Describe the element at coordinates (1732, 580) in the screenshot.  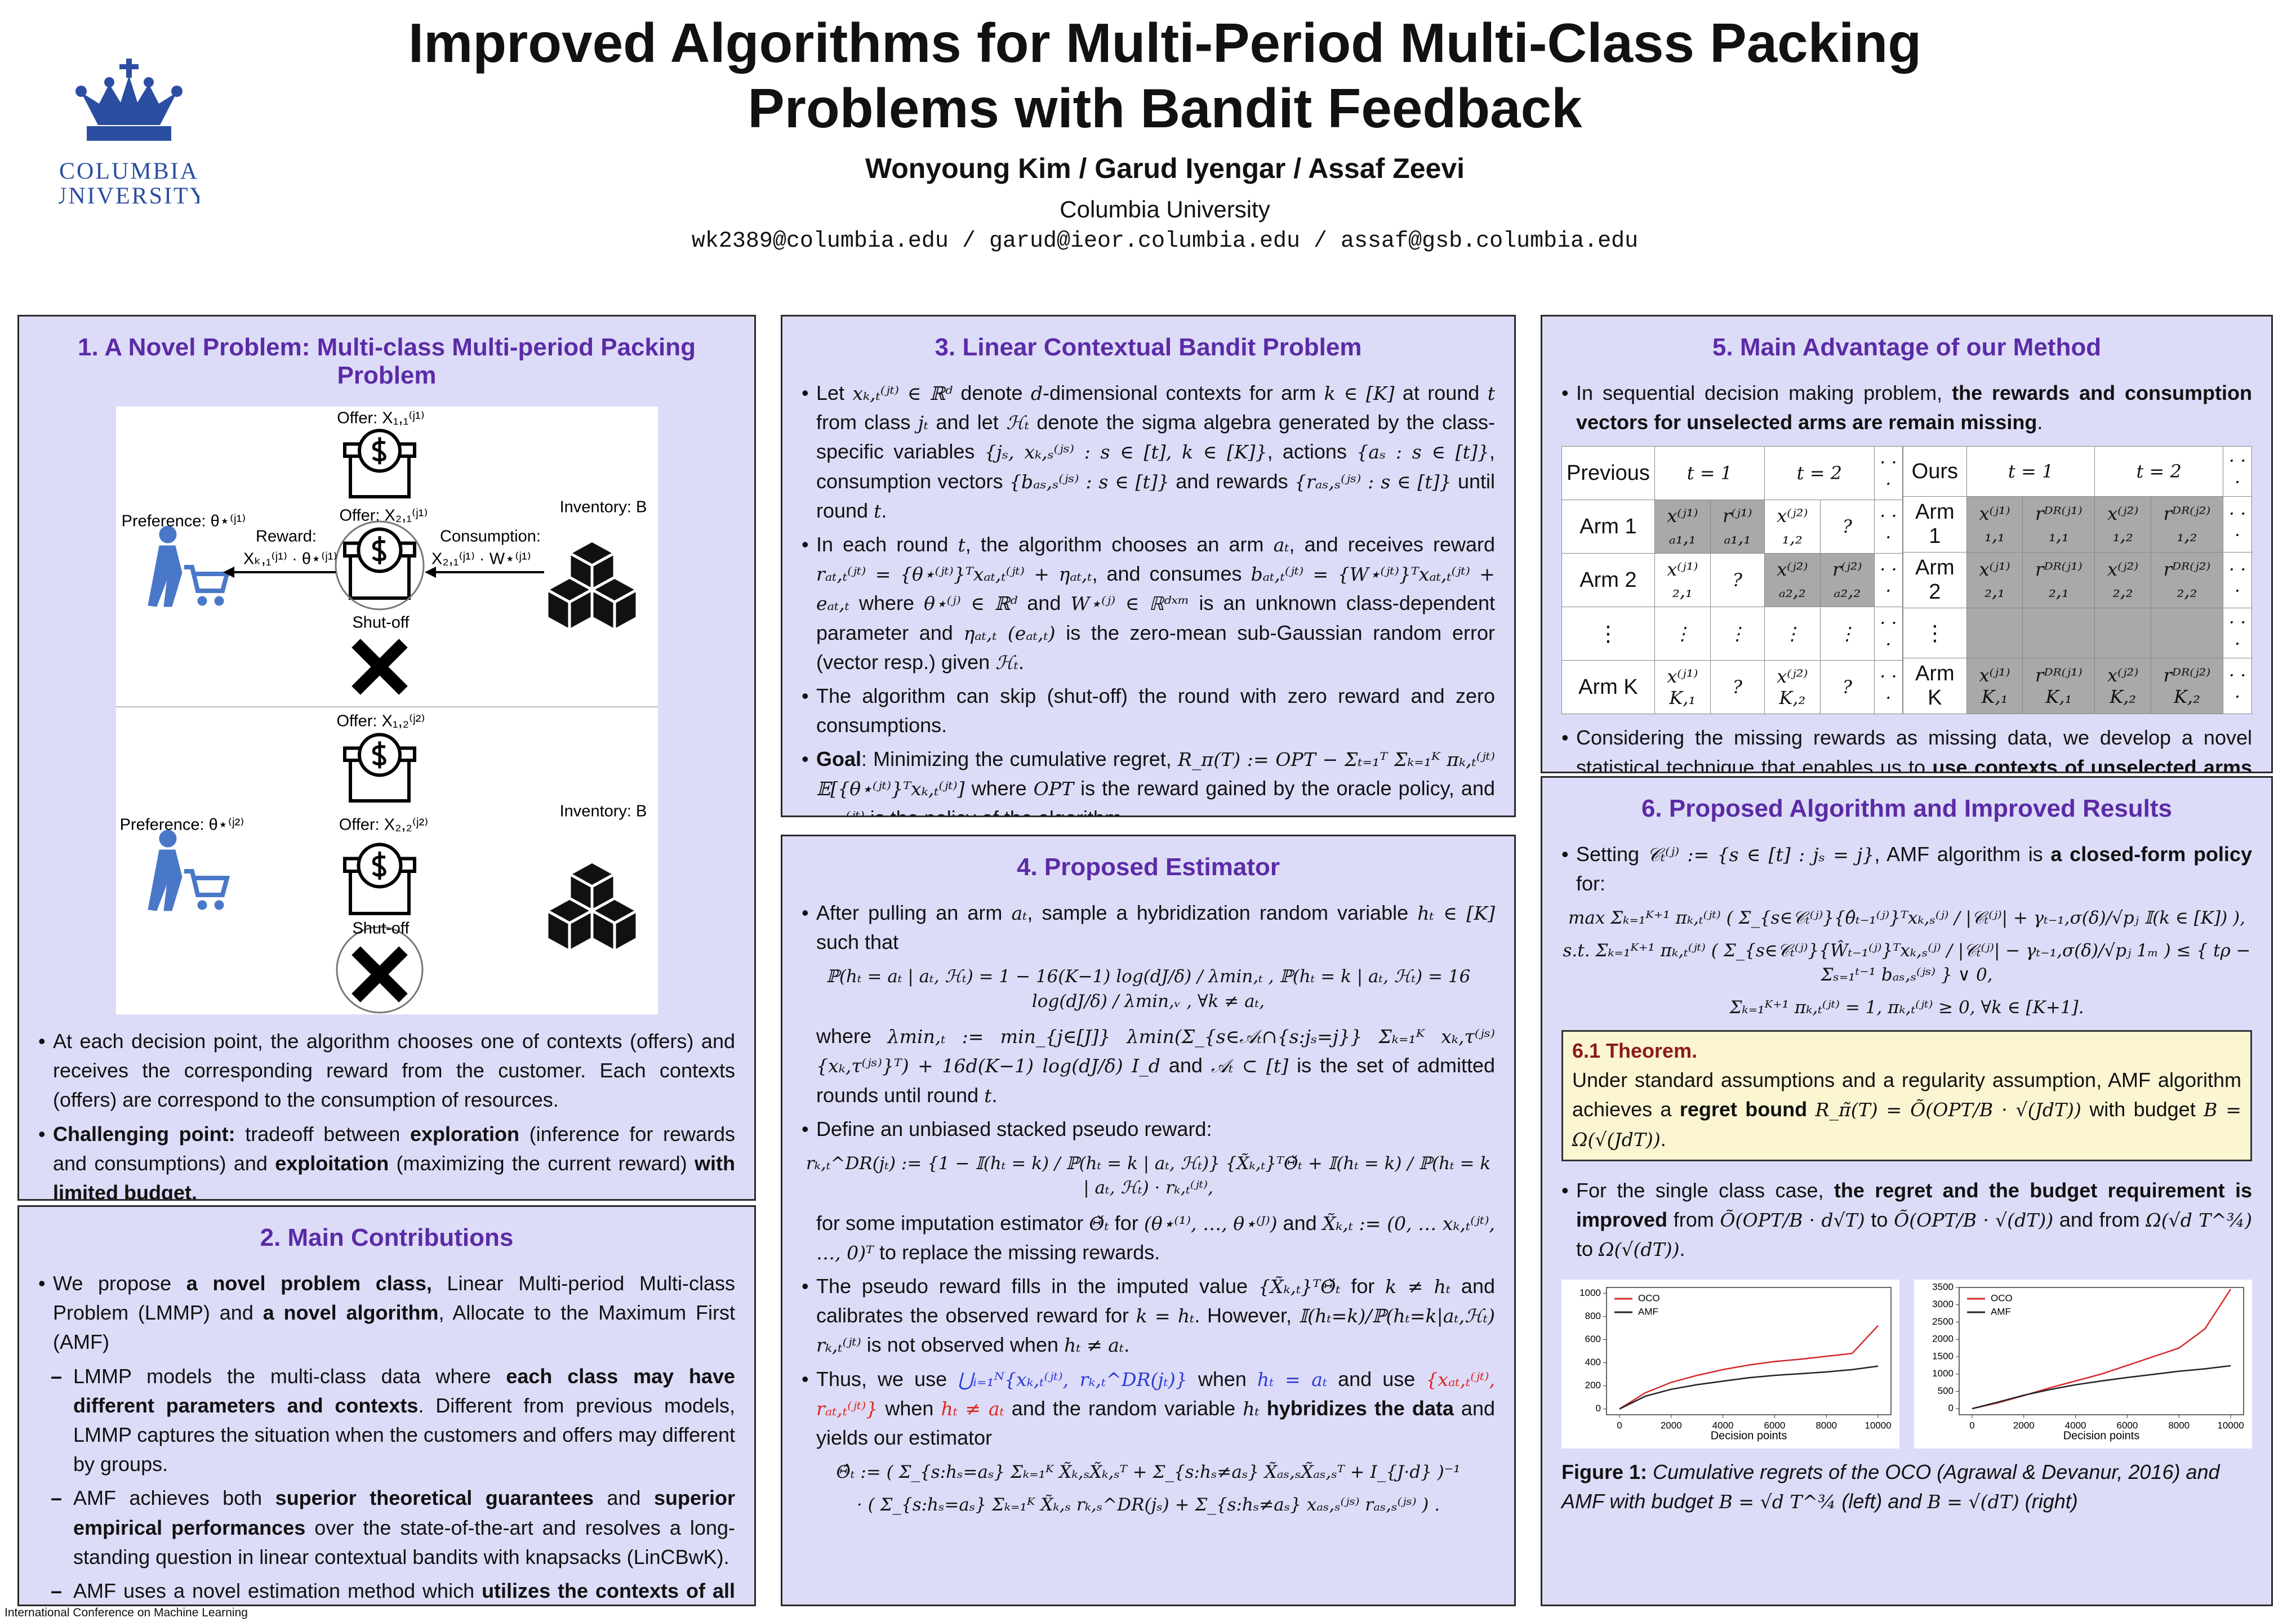
I see `table-row: Arm 2 x⁽ʲ¹⁾₂,₁? x⁽ʲ²⁾ₐ₂,₂ r⁽ʲ²⁾ₐ₂,₂ · · ·` at that location.